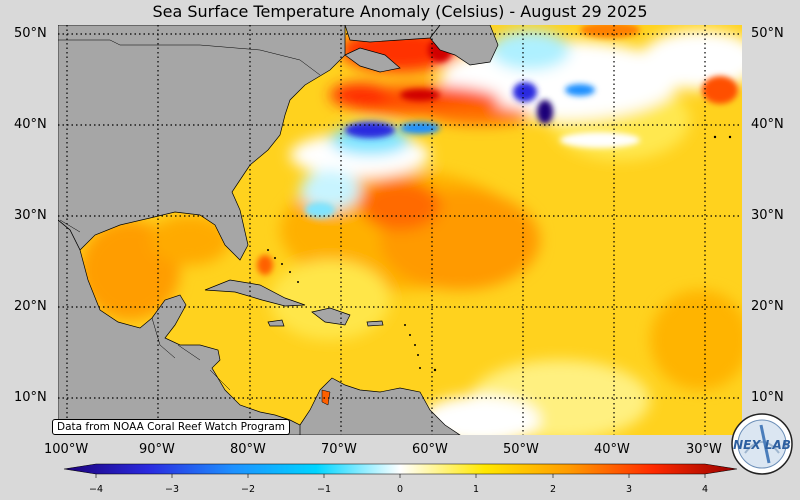 Image resolution: width=800 pixels, height=500 pixels. What do you see at coordinates (430, 449) in the screenshot?
I see `lon-label-60w: 60°W` at bounding box center [430, 449].